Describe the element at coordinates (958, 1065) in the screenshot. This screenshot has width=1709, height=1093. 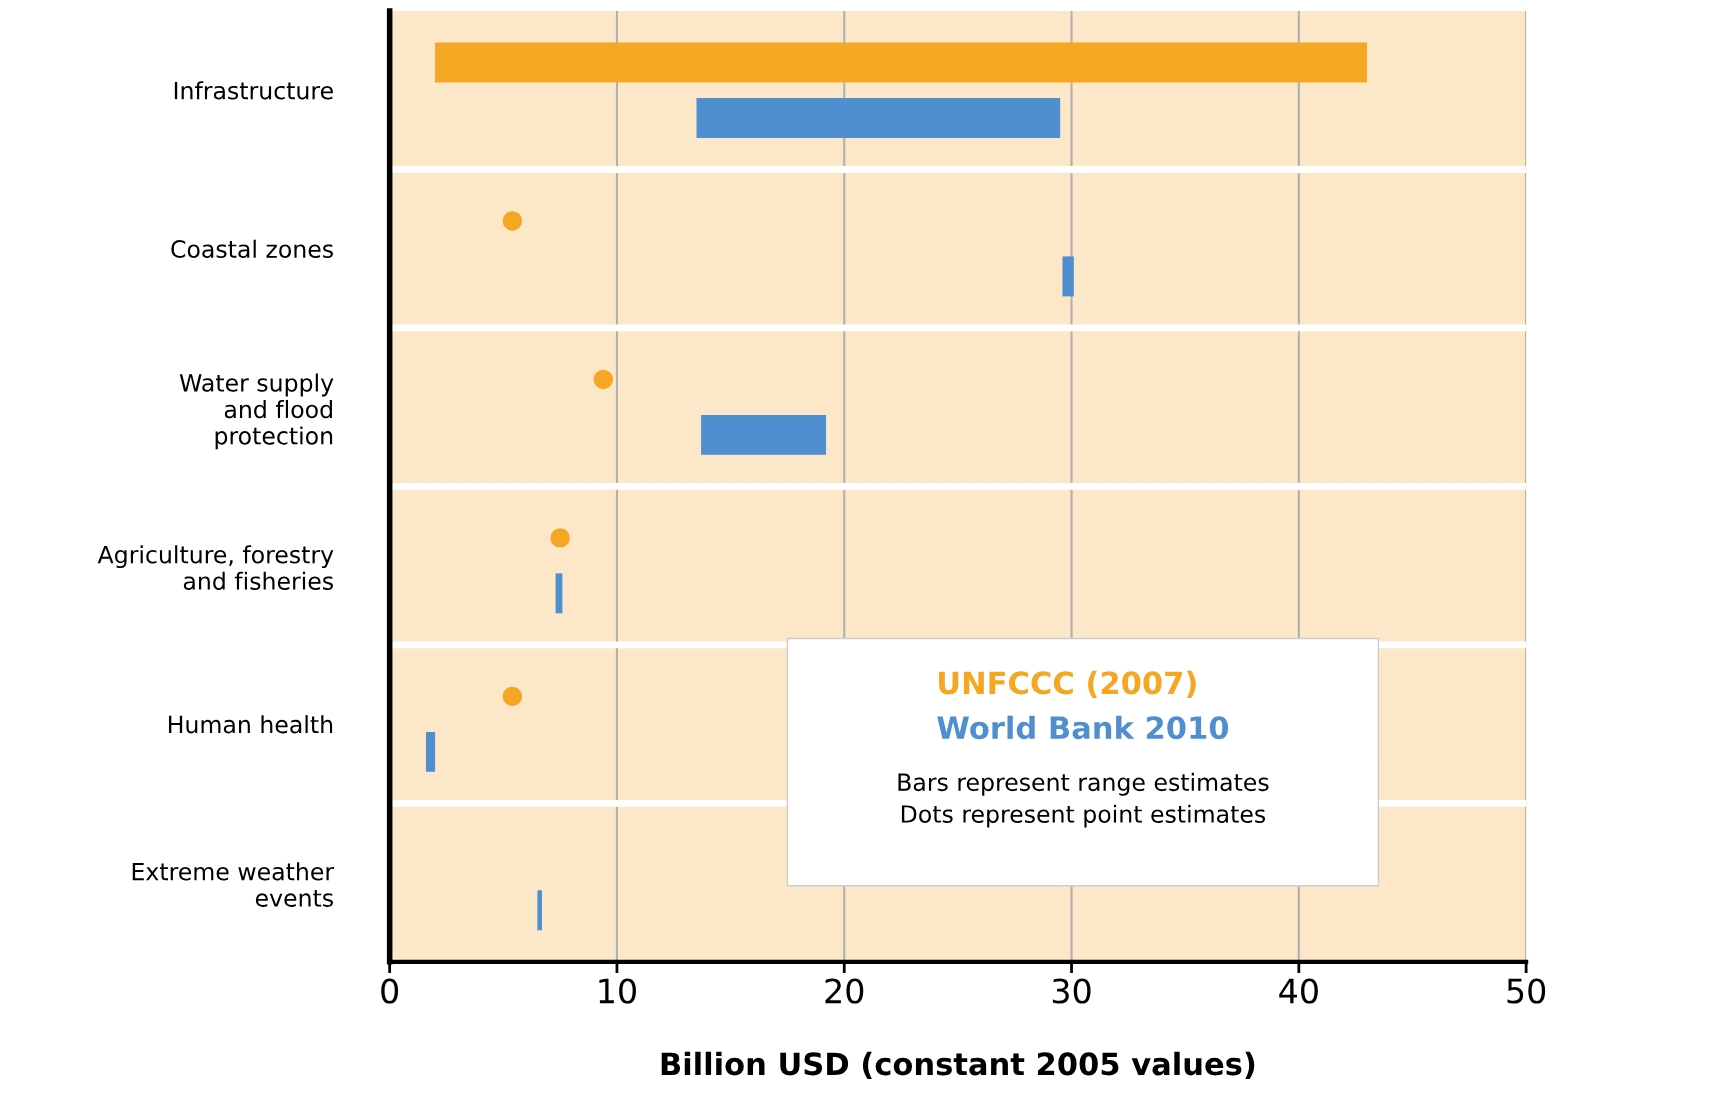
I see `x-axis-title: Billion USD (constant 2005 values)` at that location.